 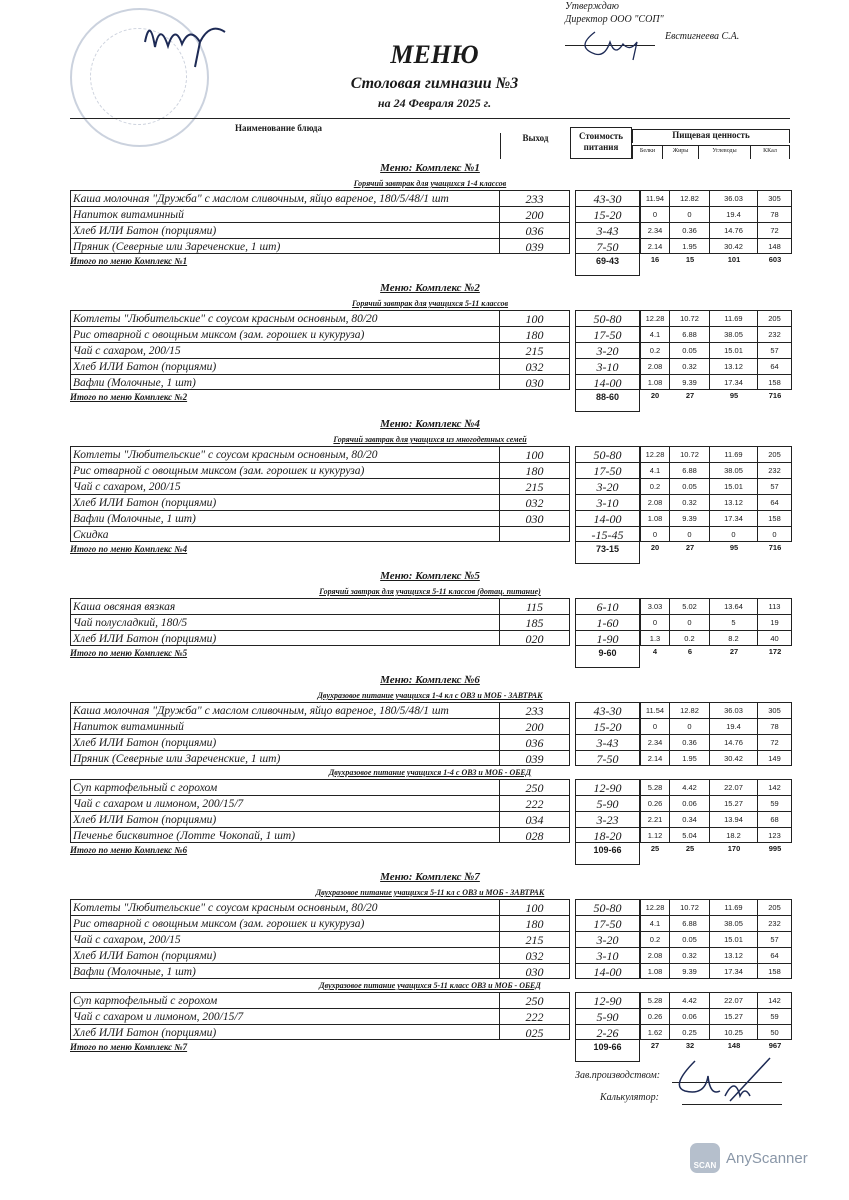 What do you see at coordinates (285, 486) in the screenshot?
I see `dish-name: Чай с сахаром, 200/15` at bounding box center [285, 486].